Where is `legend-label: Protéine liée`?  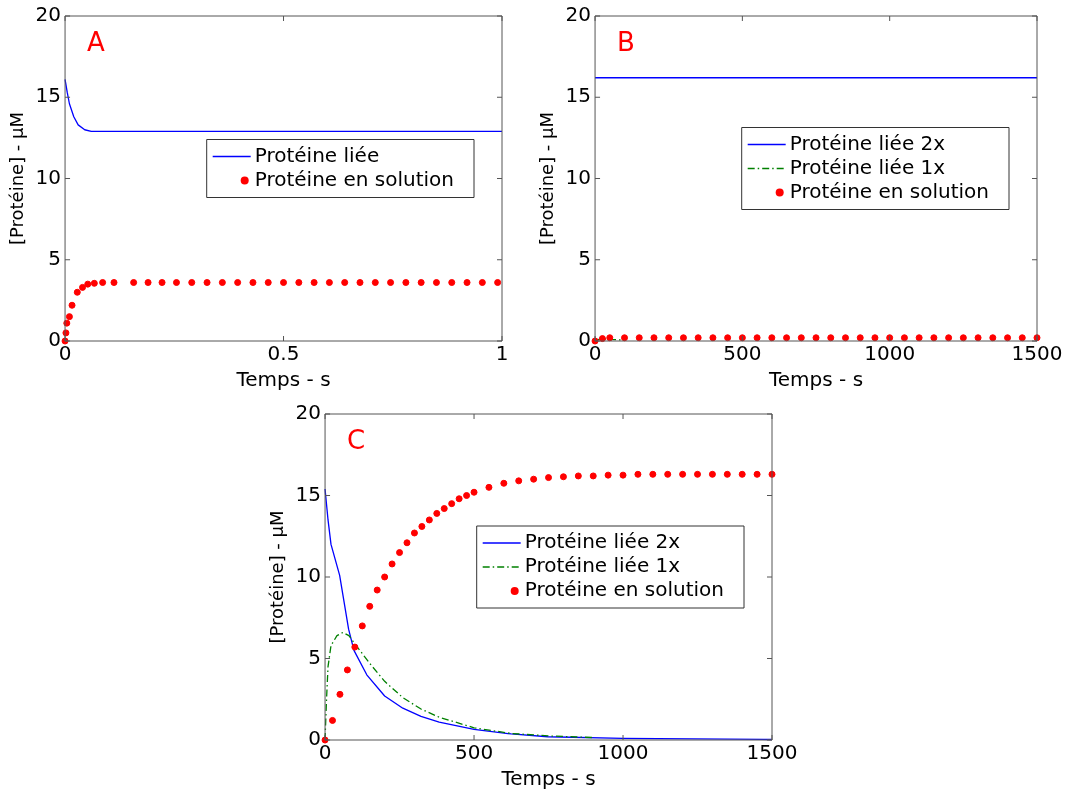 legend-label: Protéine liée is located at coordinates (317, 154).